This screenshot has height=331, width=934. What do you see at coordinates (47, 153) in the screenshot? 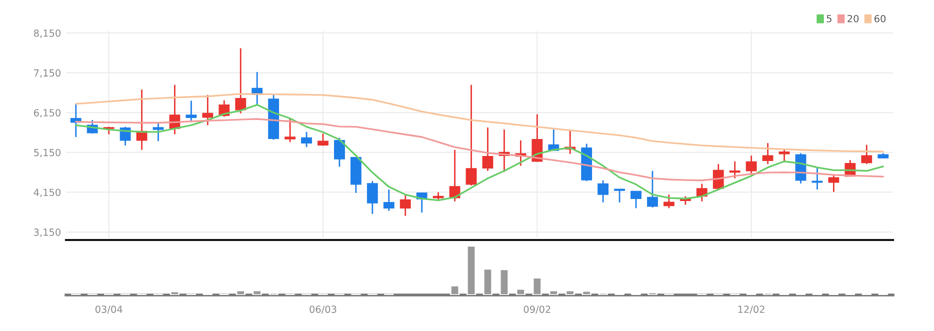
I see `y-tick-label: 5,150` at bounding box center [47, 153].